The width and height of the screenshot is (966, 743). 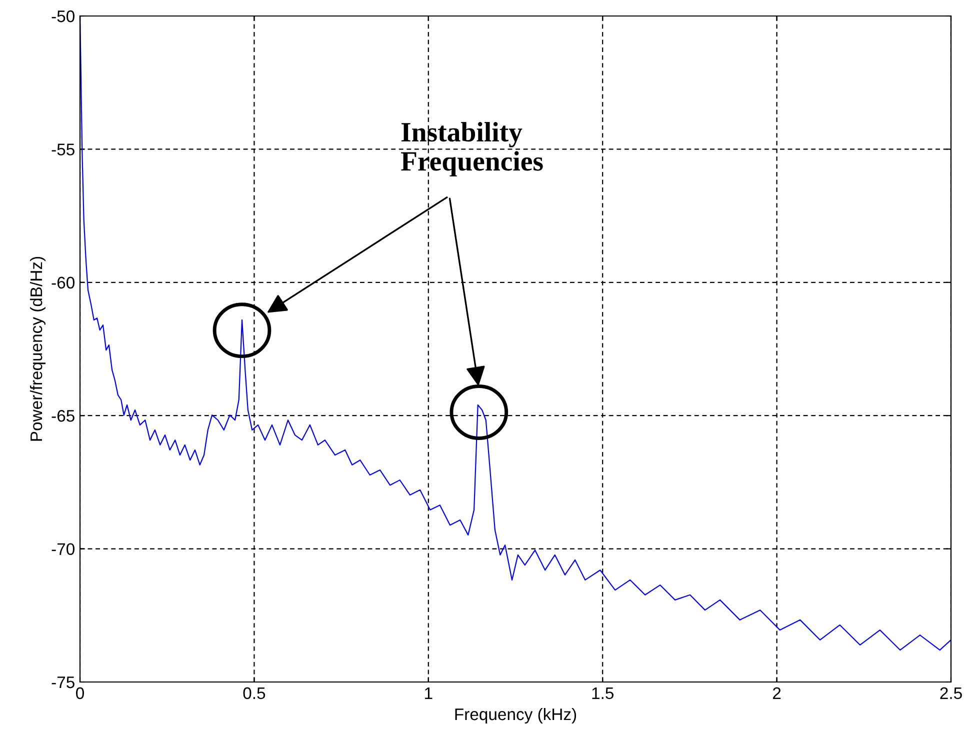 I want to click on x-axis-title: Frequency (kHz), so click(x=515, y=716).